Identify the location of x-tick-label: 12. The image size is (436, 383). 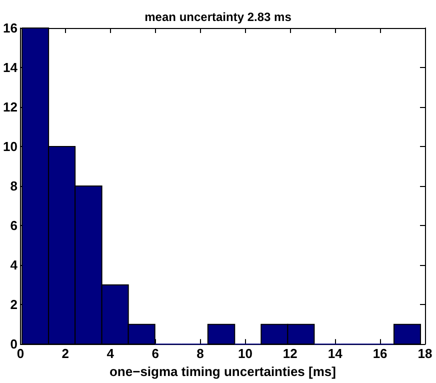
(290, 354).